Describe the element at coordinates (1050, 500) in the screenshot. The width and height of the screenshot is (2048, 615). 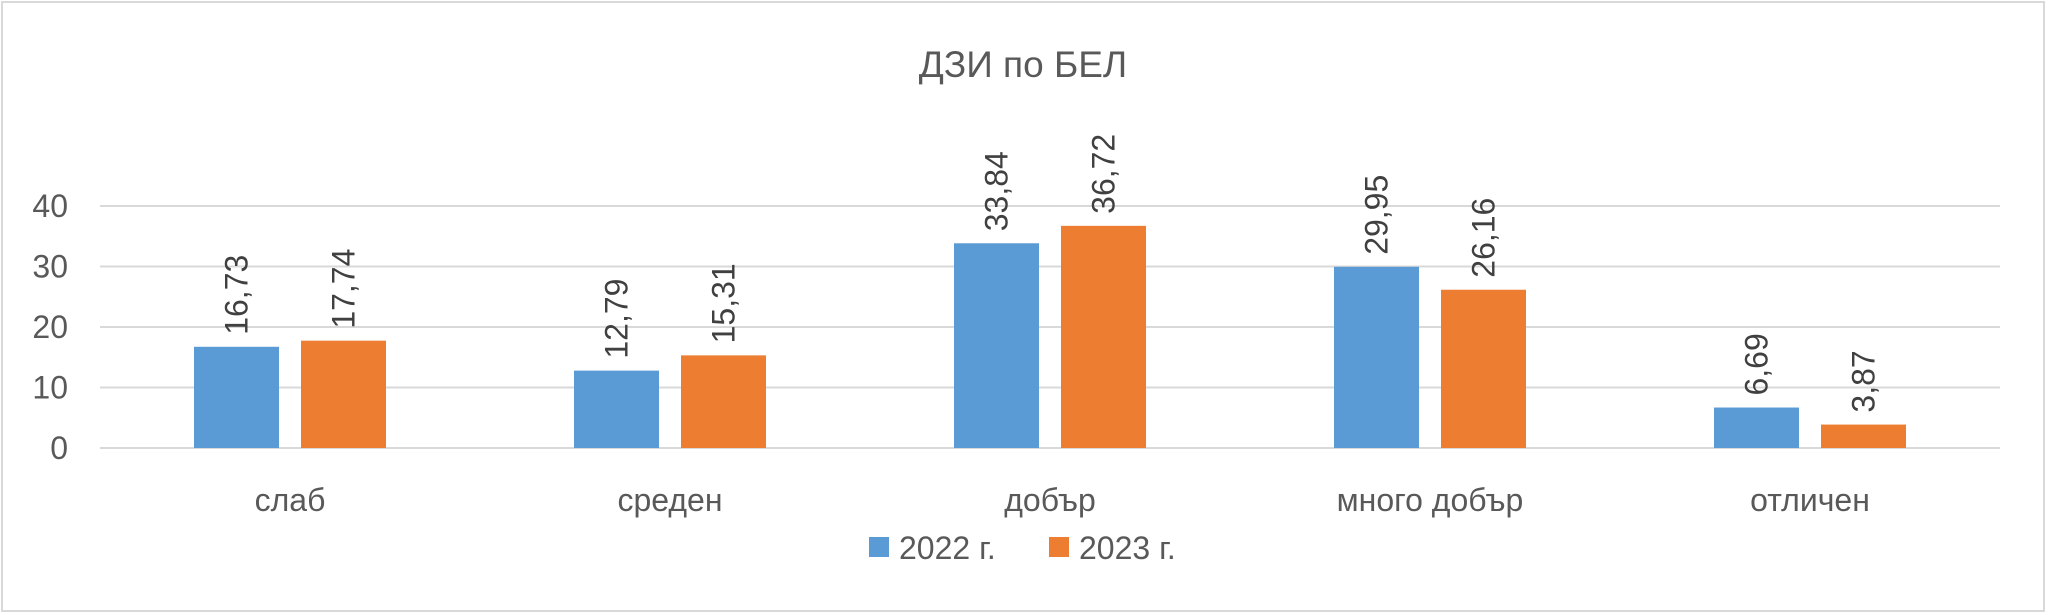
I see `x-tick-label: добър` at that location.